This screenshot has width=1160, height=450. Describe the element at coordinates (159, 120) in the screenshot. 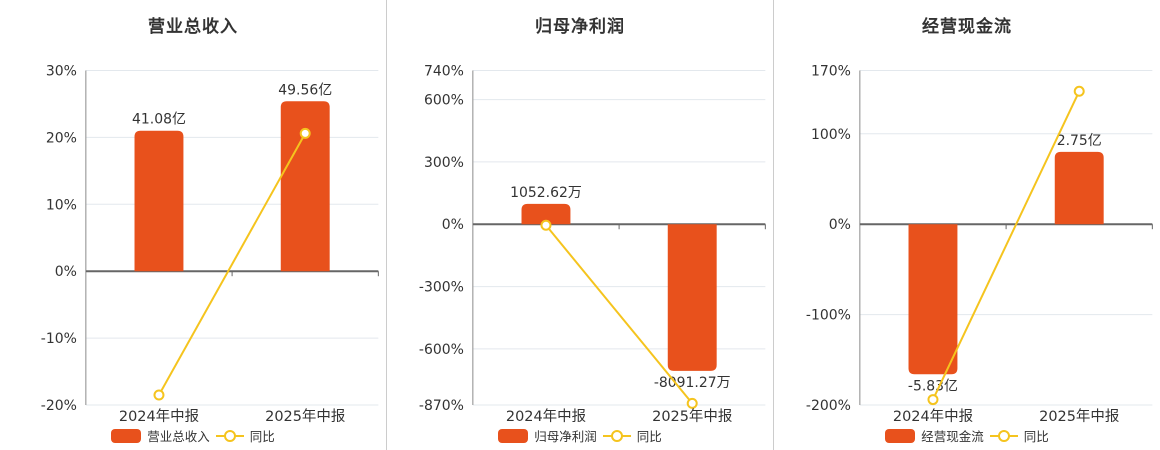

I see `bar-value-label: 41.08亿` at that location.